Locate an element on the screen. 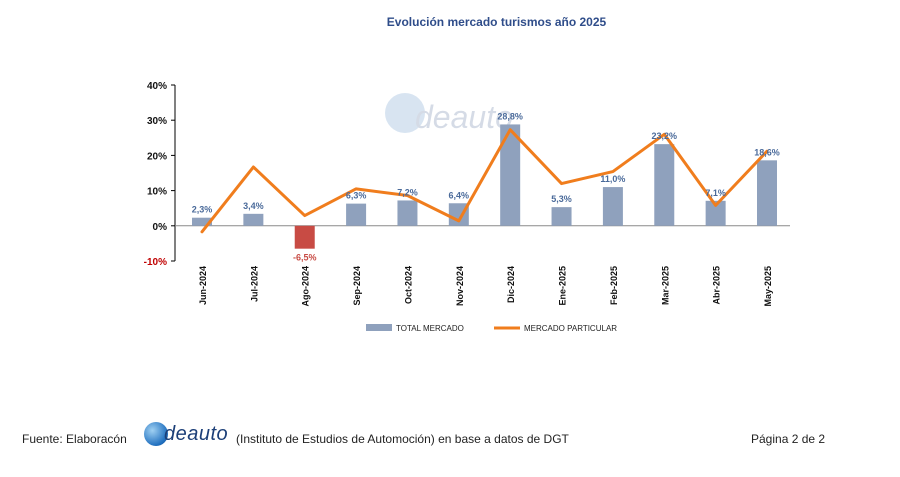 Image resolution: width=900 pixels, height=477 pixels. footer-source-label: Fuente: Elaboracón is located at coordinates (74, 439).